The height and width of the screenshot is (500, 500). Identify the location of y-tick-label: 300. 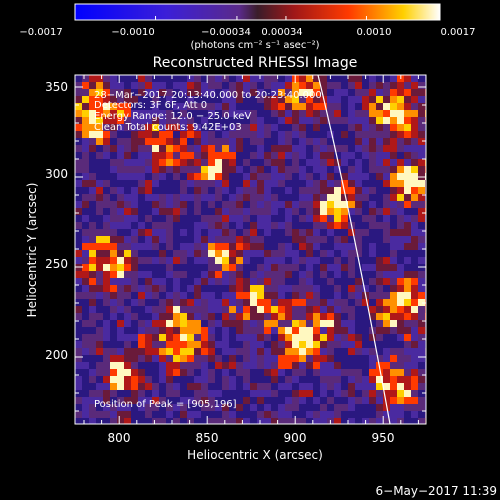
(56, 174).